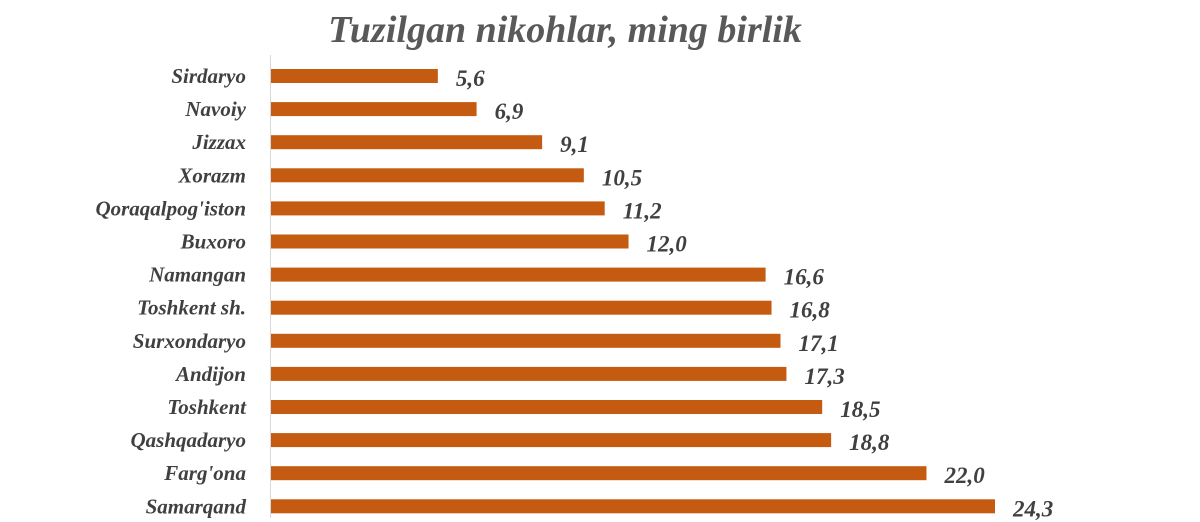 The image size is (1200, 522). Describe the element at coordinates (642, 210) in the screenshot. I see `value-label: 11,2` at that location.